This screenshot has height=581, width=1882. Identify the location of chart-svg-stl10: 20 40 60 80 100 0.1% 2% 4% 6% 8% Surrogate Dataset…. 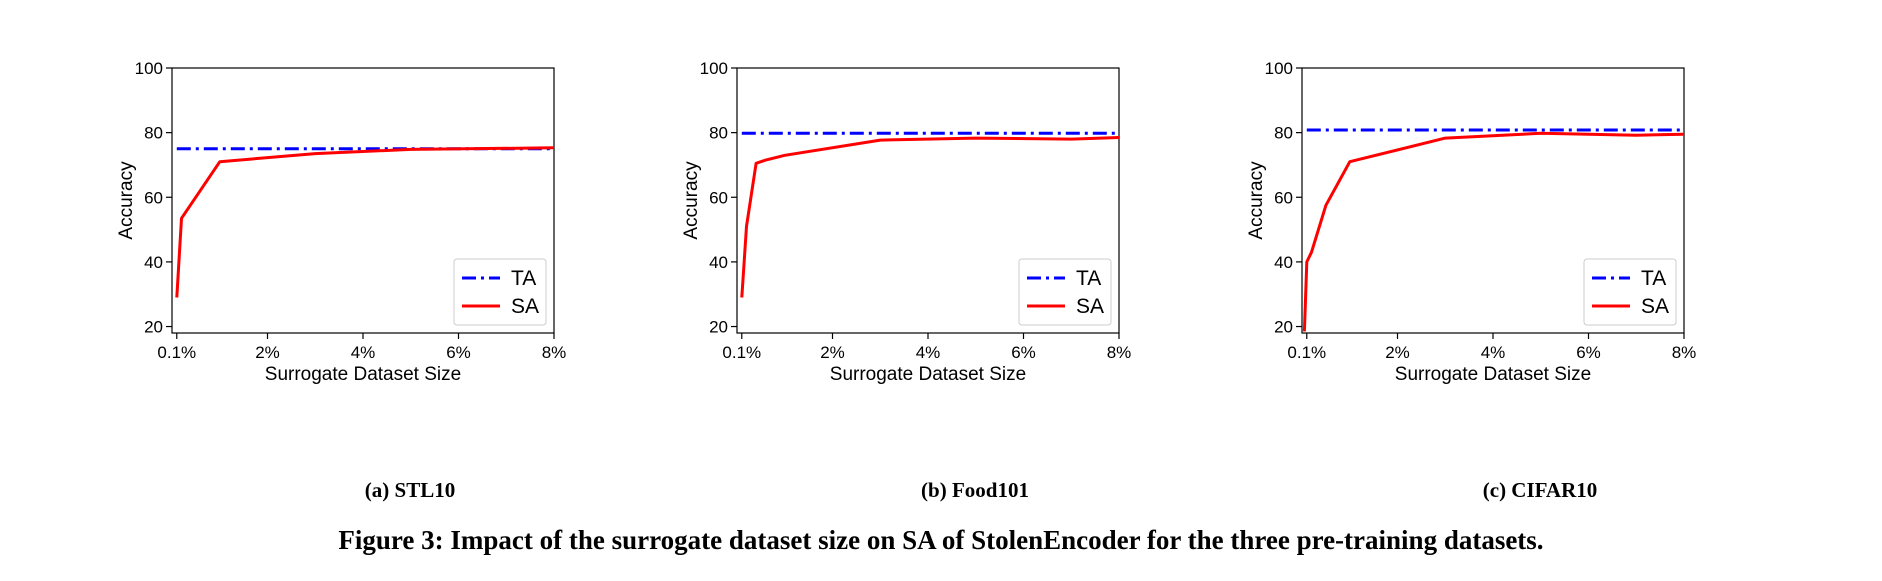
(341, 222).